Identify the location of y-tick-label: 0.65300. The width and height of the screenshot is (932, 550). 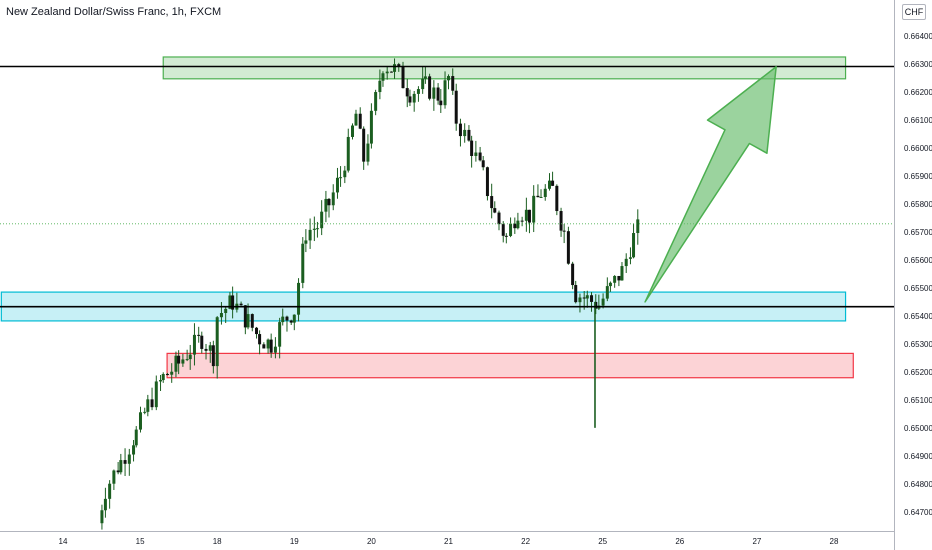
(918, 344).